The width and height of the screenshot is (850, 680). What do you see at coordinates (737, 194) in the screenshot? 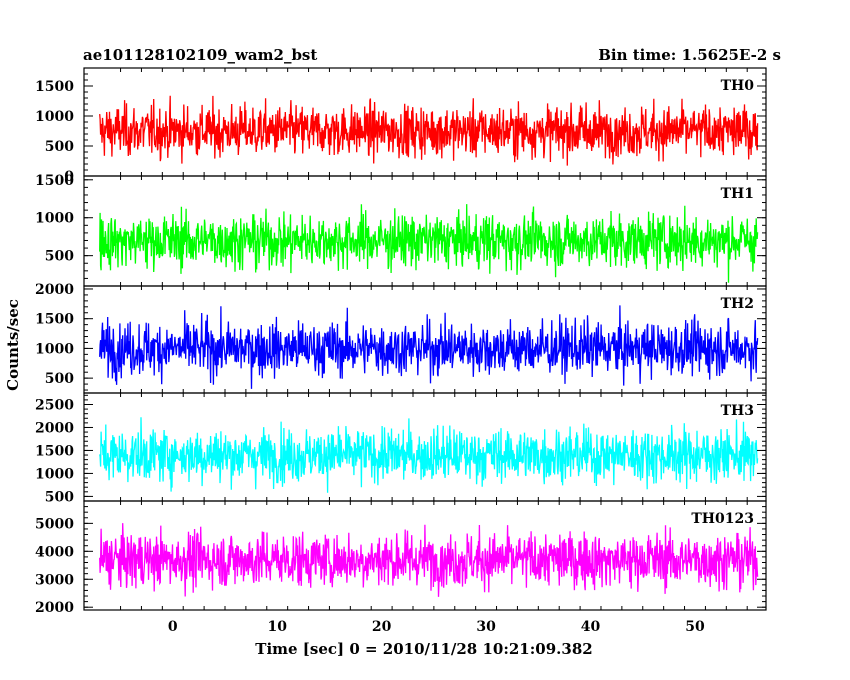
I see `panel-label: TH1` at bounding box center [737, 194].